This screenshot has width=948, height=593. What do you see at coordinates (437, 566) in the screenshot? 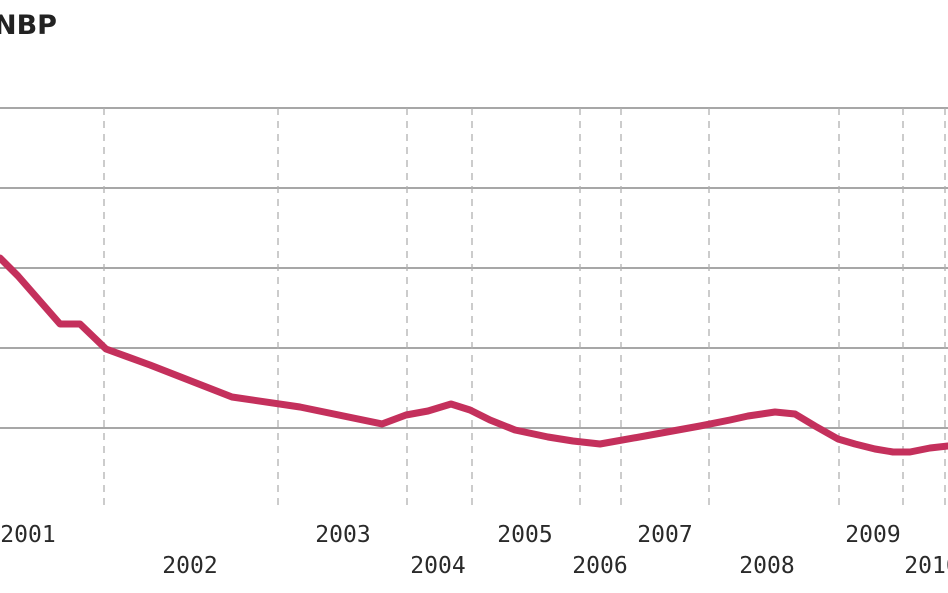
I see `x-tick-label-2004: 2004` at bounding box center [437, 566].